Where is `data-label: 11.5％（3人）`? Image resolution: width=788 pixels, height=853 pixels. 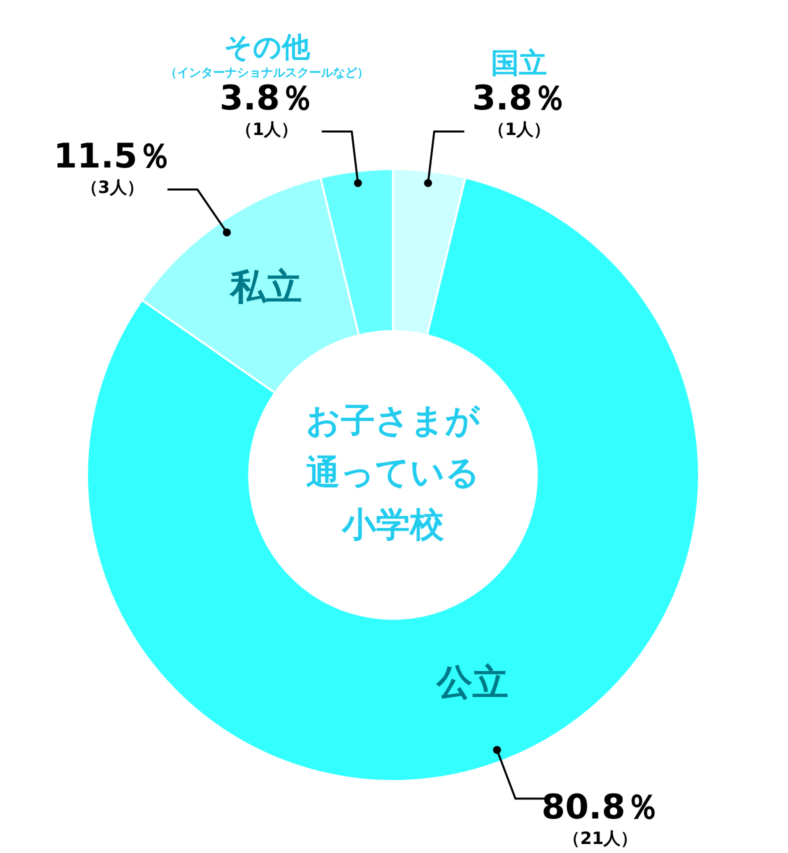
data-label: 11.5％（3人） is located at coordinates (113, 167).